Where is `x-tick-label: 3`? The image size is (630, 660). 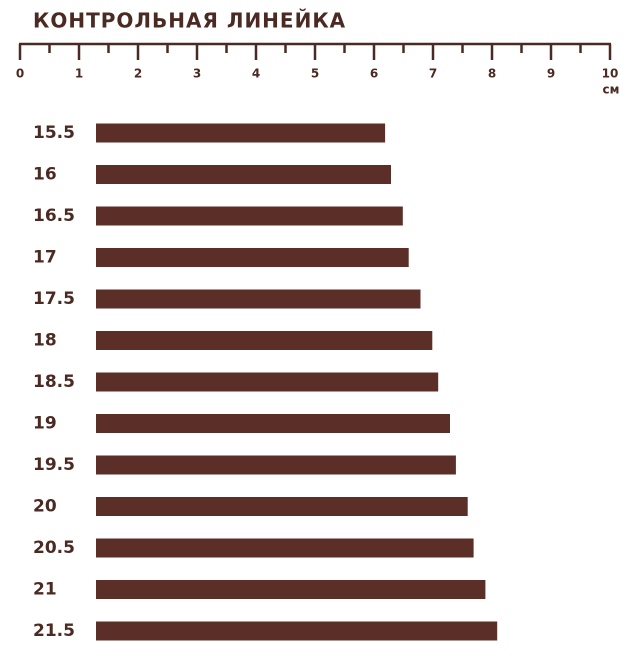 x-tick-label: 3 is located at coordinates (197, 74).